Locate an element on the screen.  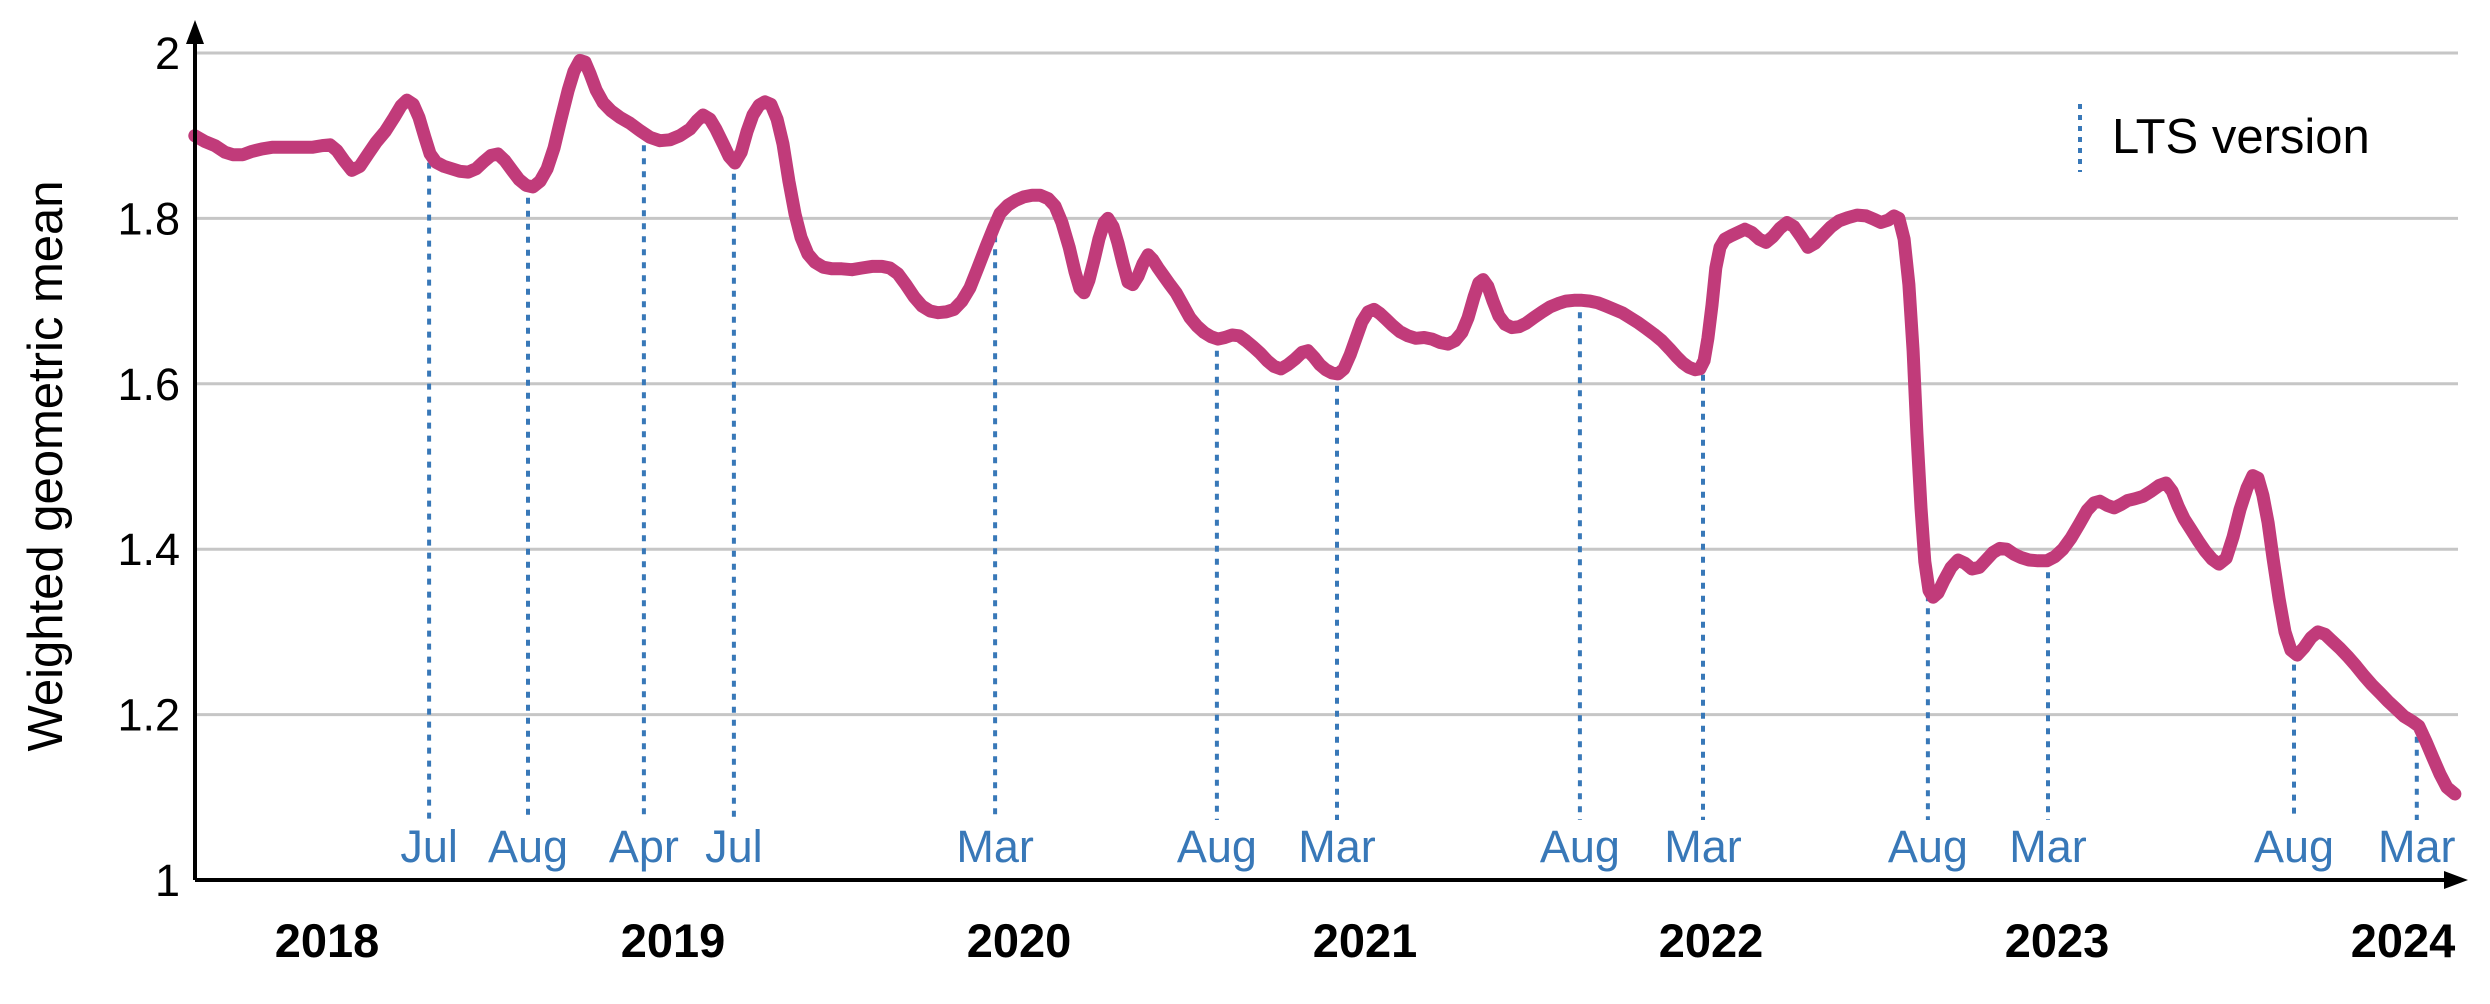
y-tick-label: 1.2 is located at coordinates (148, 715).